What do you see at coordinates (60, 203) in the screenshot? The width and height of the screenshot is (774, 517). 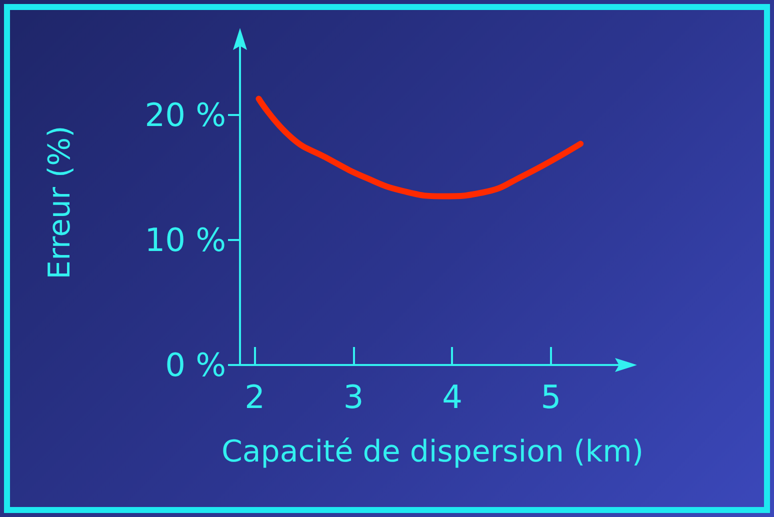 I see `y-axis-title: Erreur (%)` at bounding box center [60, 203].